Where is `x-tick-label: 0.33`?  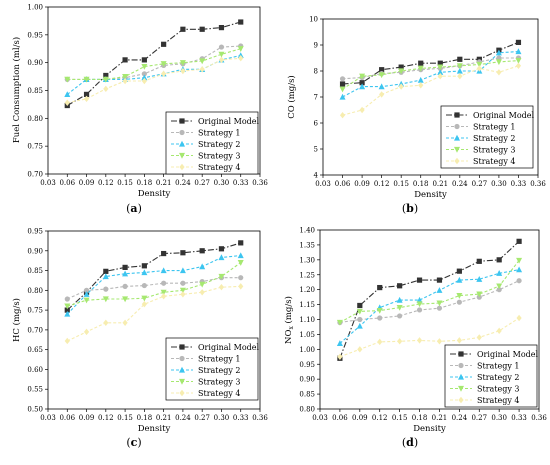 x-tick-label: 0.33 is located at coordinates (241, 418).